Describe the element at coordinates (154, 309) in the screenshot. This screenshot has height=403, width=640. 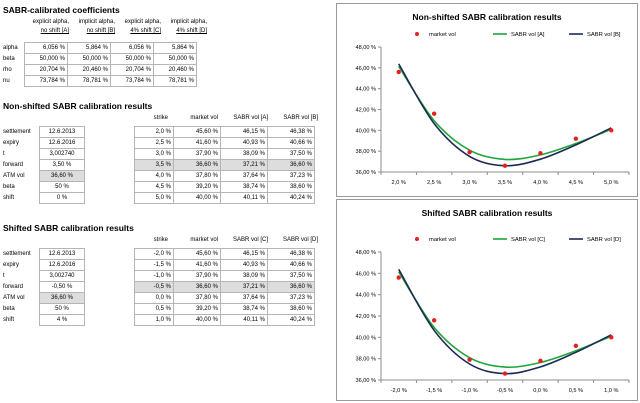
I see `strike-cell: 0,5 %` at that location.